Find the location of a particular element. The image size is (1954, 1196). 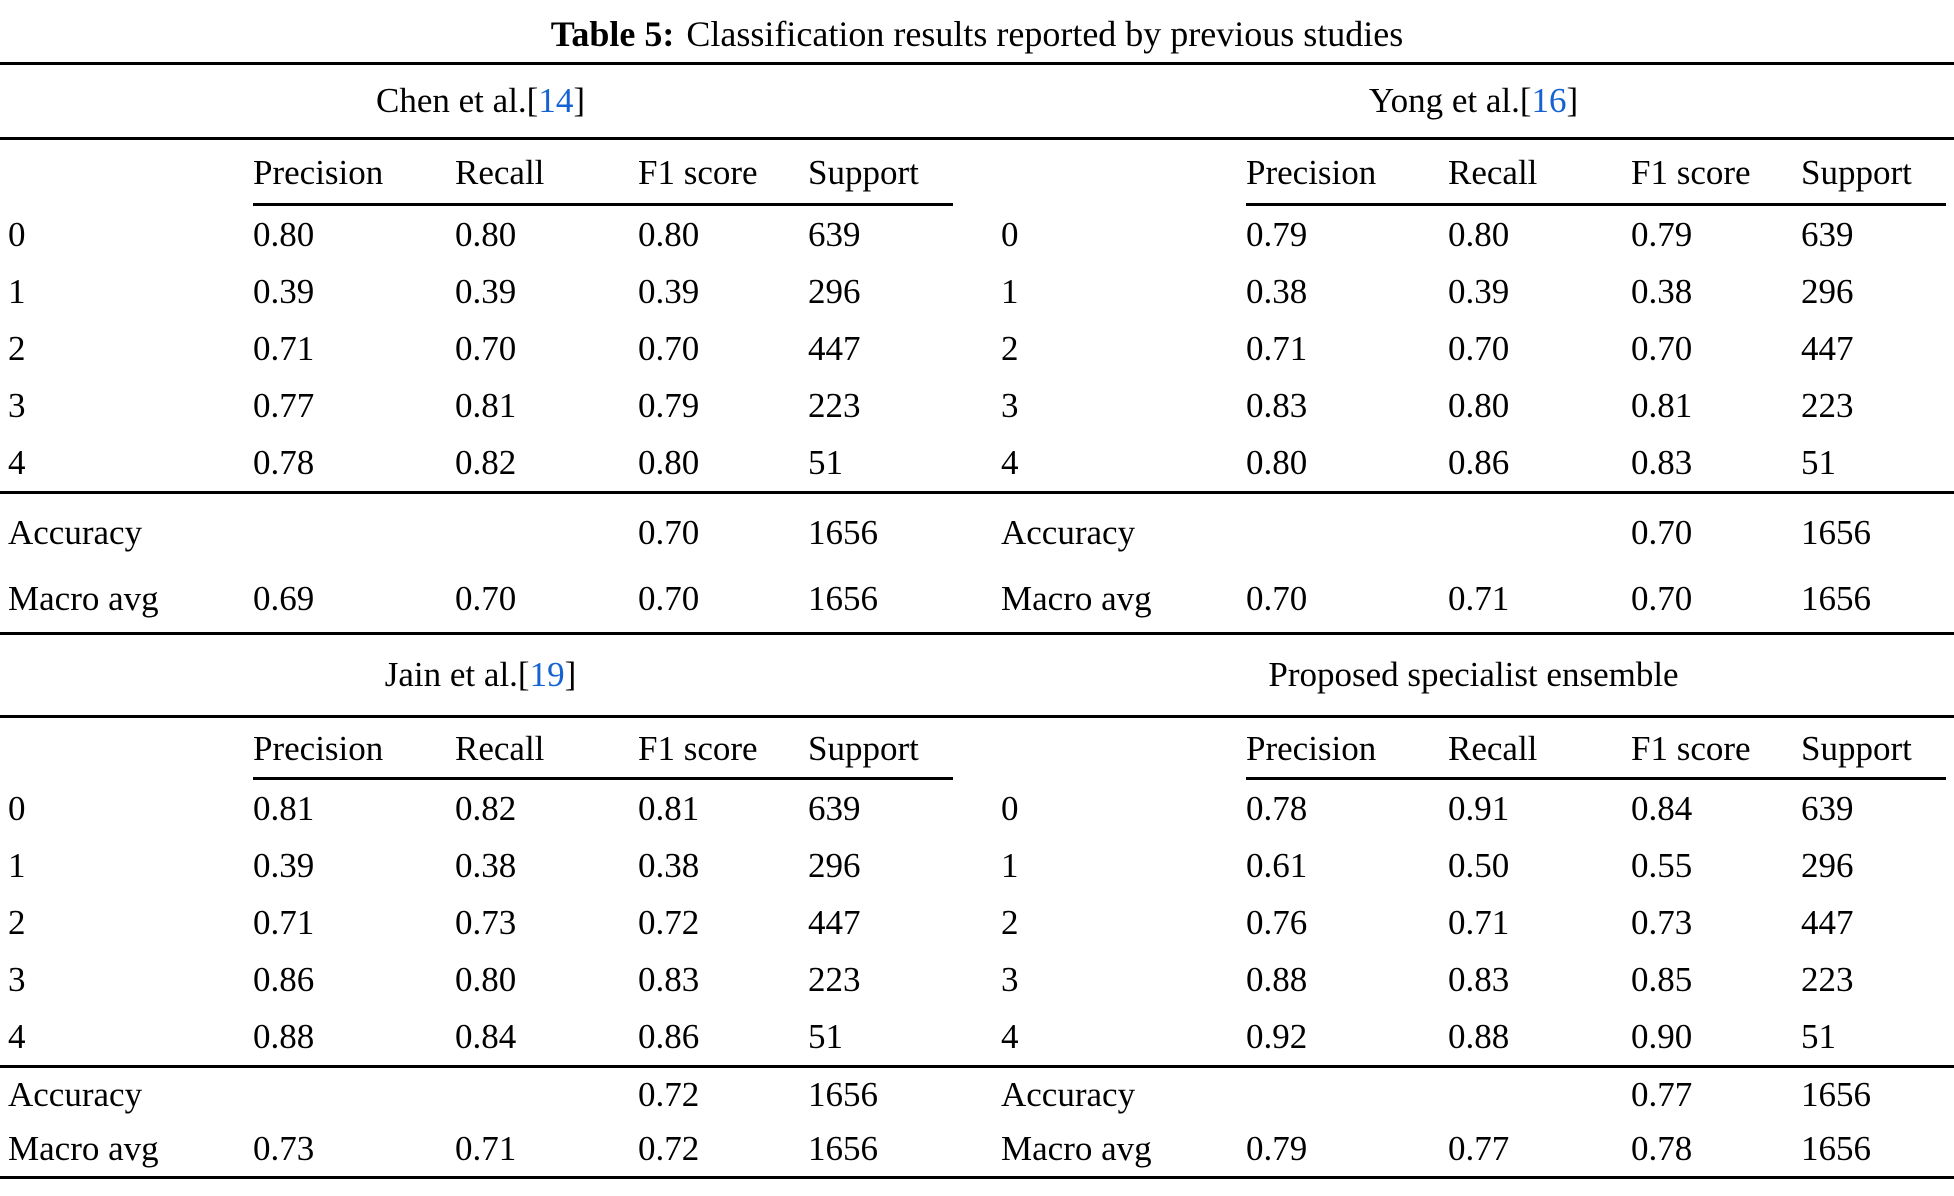

cell-support: 223 is located at coordinates (1827, 405).